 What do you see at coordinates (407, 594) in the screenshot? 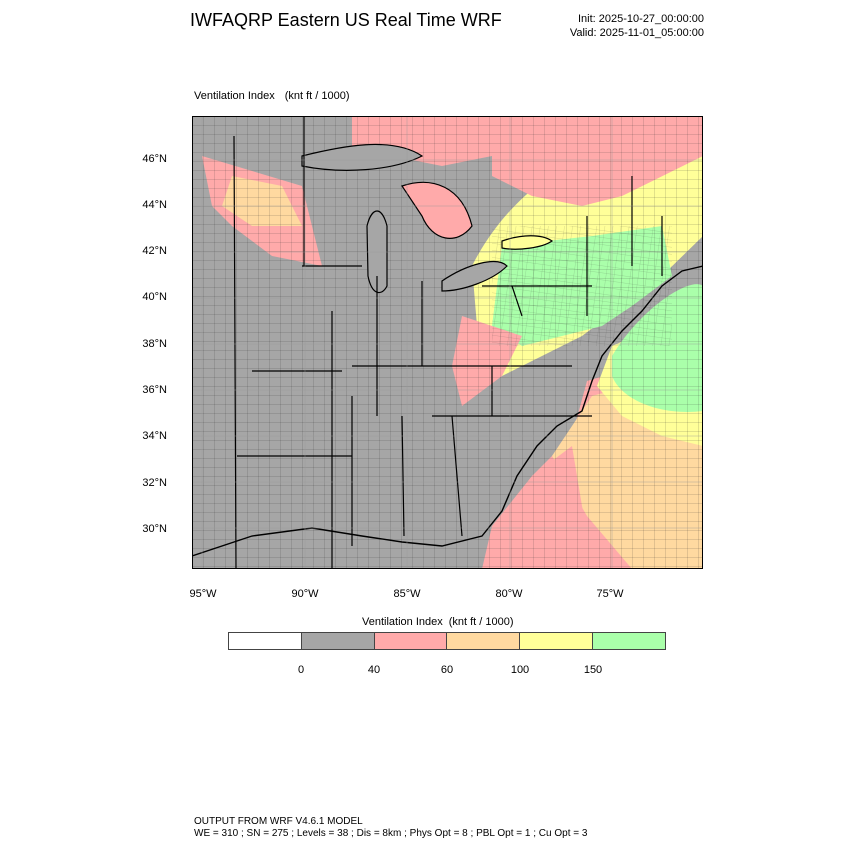
I see `lon-label: 85°W` at bounding box center [407, 594].